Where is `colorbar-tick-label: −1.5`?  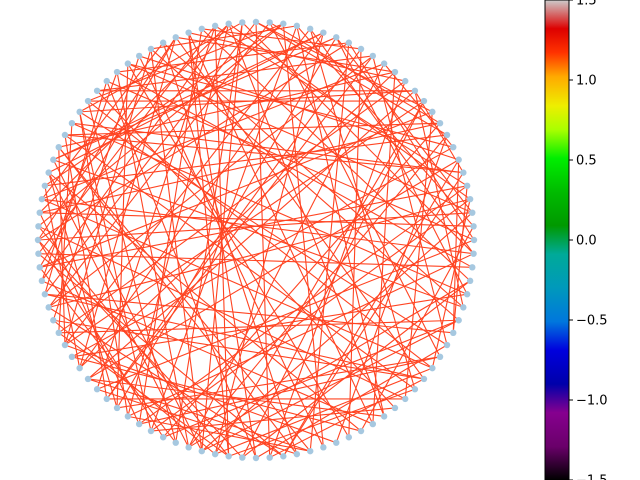
colorbar-tick-label: −1.5 is located at coordinates (592, 477).